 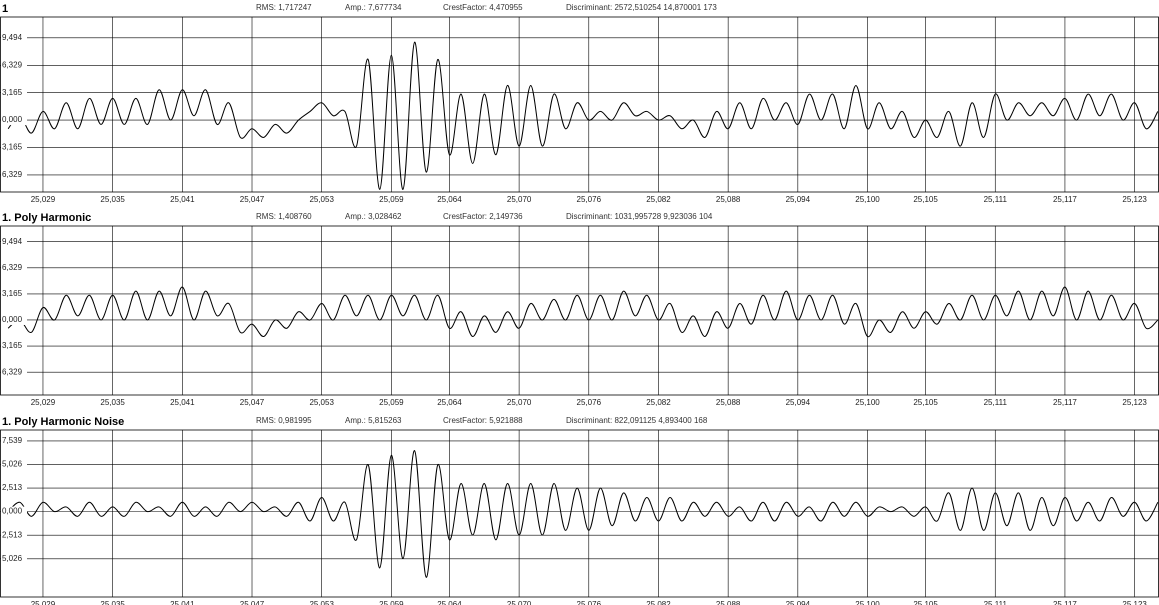 What do you see at coordinates (284, 216) in the screenshot?
I see `stat-value: RMS: 1,408760` at bounding box center [284, 216].